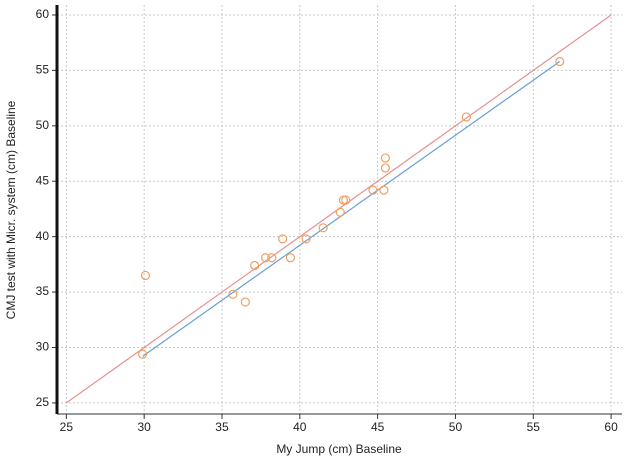  What do you see at coordinates (11, 209) in the screenshot?
I see `y-axis-label: CMJ test with Micr. system (cm) Baseline` at bounding box center [11, 209].